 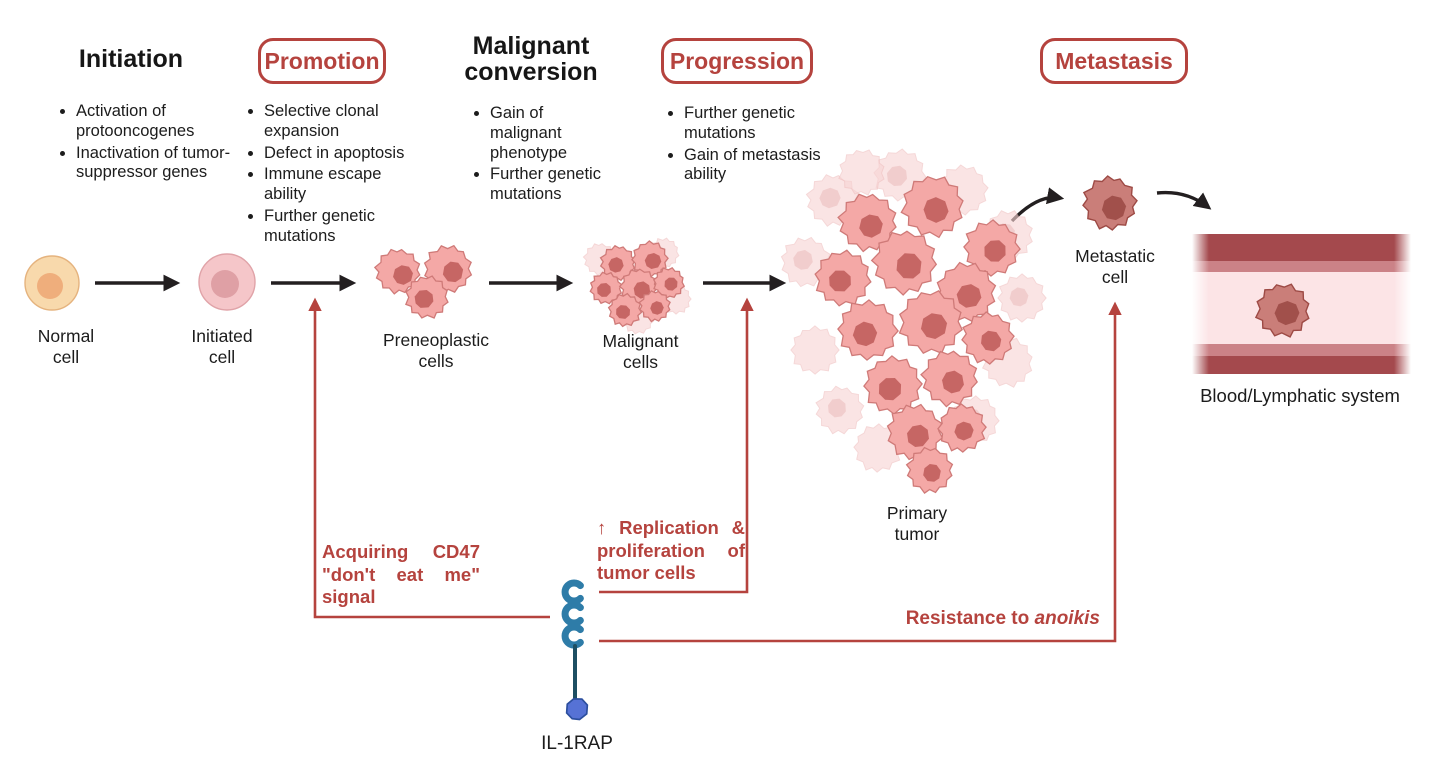 I want to click on normal-cell-label: Normal cell, so click(x=66, y=347).